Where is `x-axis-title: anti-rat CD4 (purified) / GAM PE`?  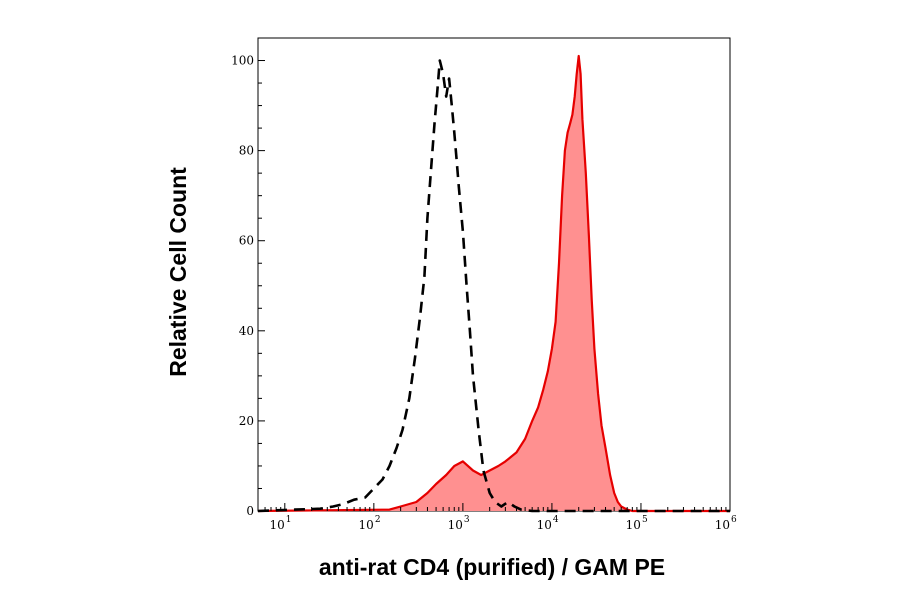 x-axis-title: anti-rat CD4 (purified) / GAM PE is located at coordinates (492, 567).